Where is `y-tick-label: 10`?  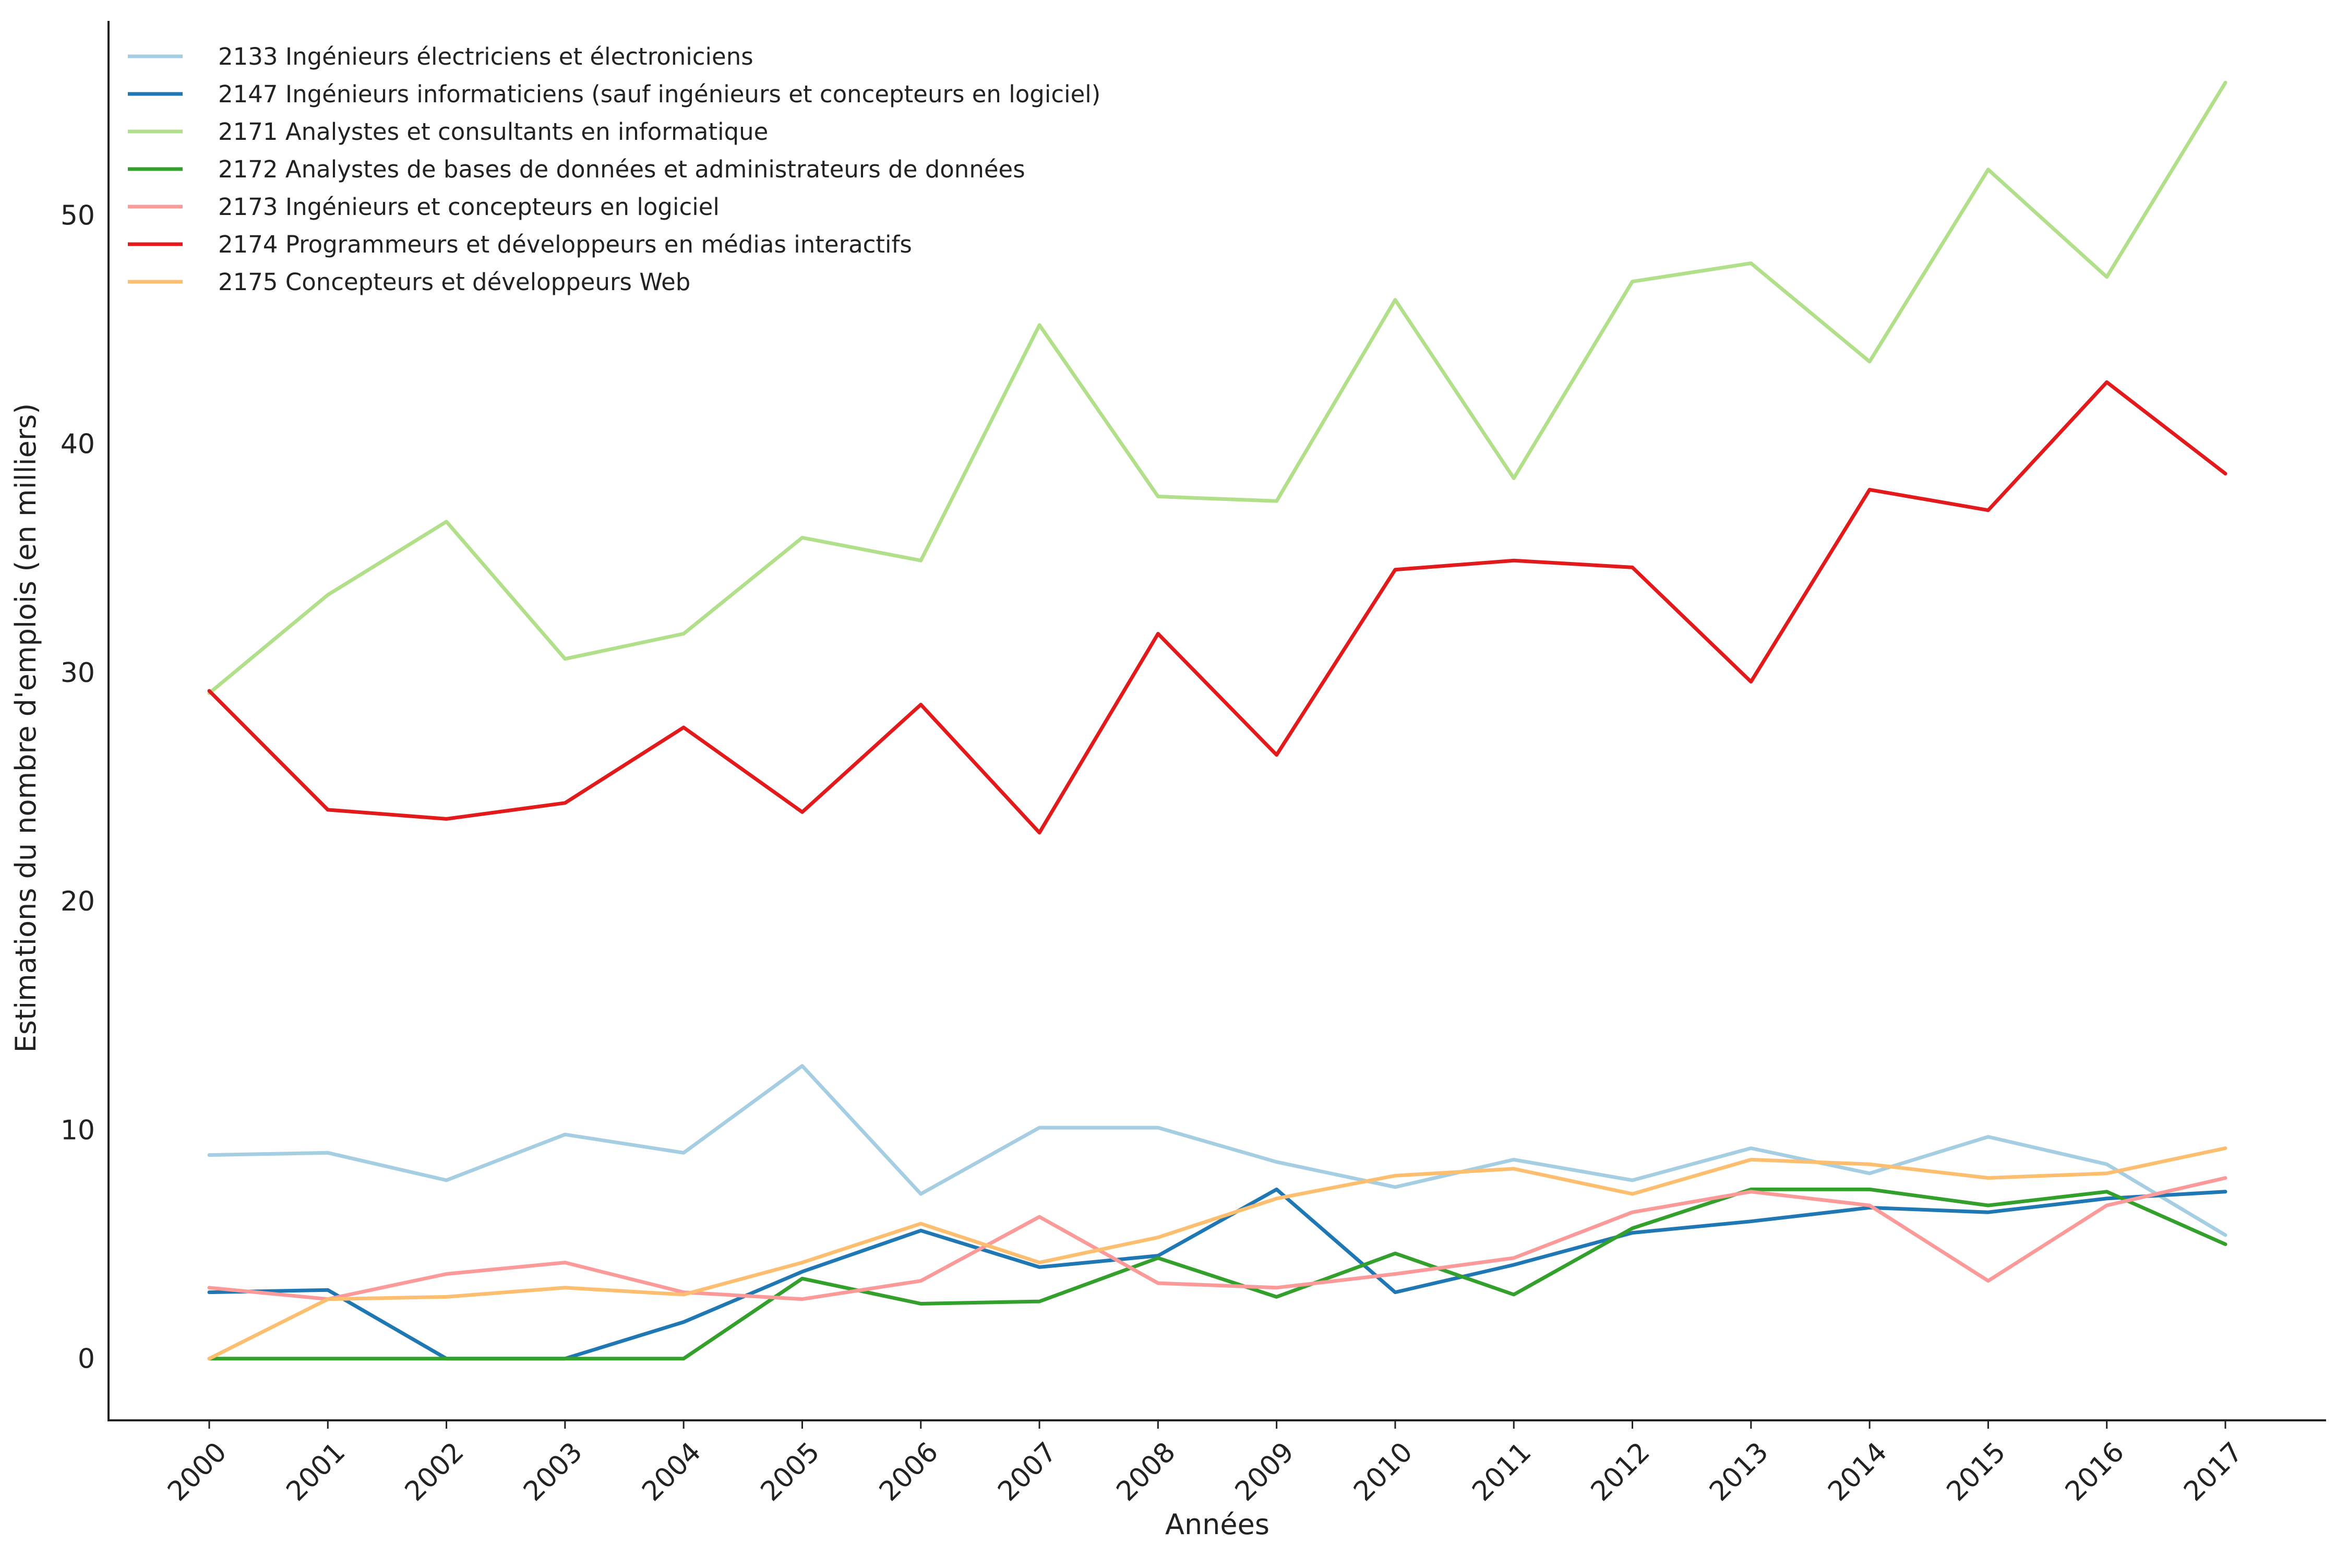
y-tick-label: 10 is located at coordinates (78, 1130).